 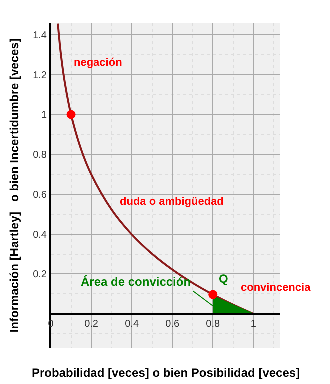 I want to click on annotation: Área de convicción, so click(x=136, y=282).